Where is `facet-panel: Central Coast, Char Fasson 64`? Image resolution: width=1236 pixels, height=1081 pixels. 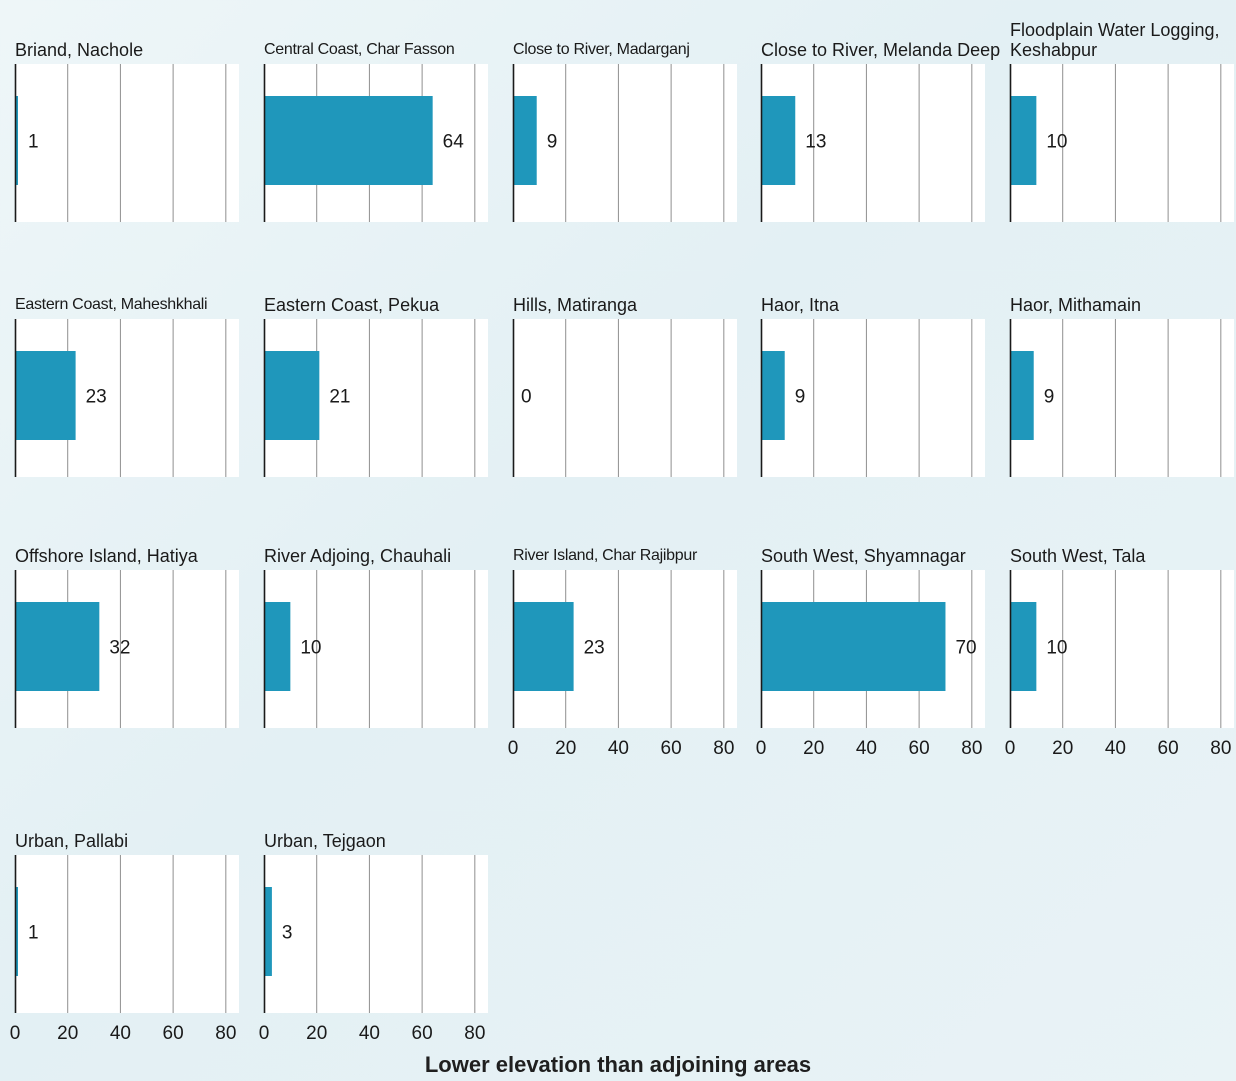 facet-panel: Central Coast, Char Fasson 64 is located at coordinates (385, 132).